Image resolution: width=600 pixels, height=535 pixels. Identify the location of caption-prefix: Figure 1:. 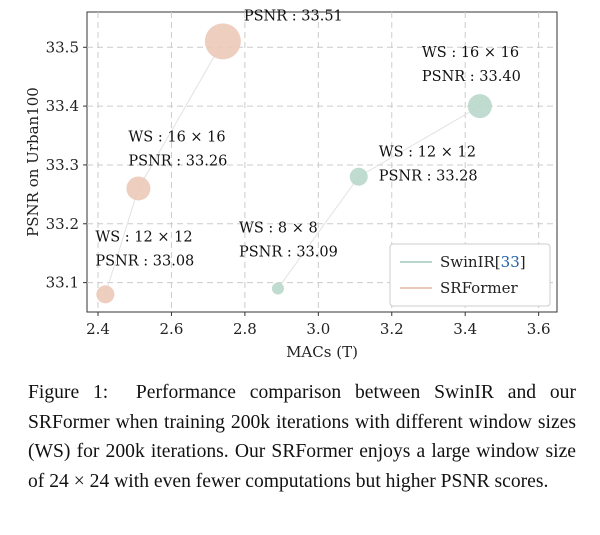
(68, 392).